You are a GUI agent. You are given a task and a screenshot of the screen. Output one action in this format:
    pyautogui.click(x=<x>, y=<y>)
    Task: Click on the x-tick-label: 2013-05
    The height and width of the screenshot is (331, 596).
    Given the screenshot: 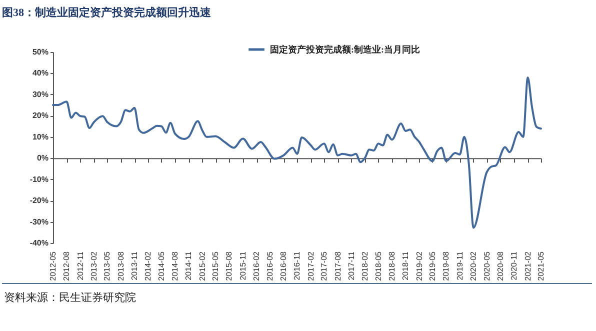 What is the action you would take?
    pyautogui.click(x=107, y=265)
    